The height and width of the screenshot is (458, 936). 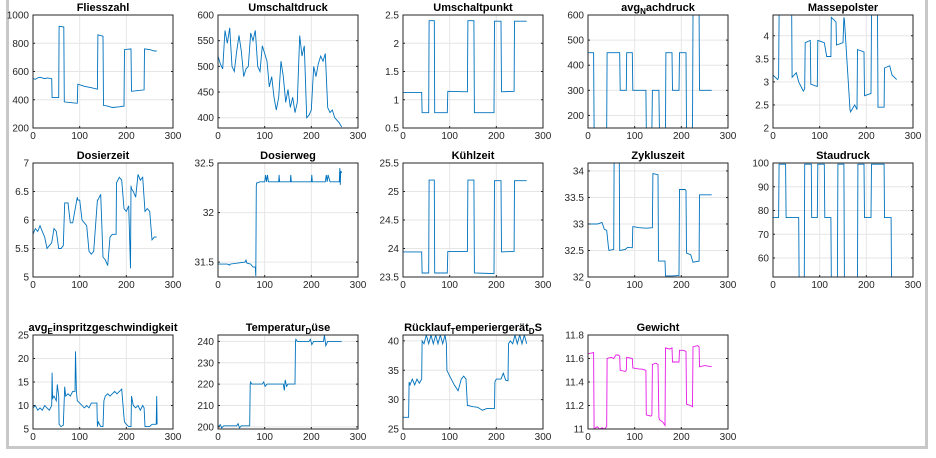 I want to click on y-tick-label: 400, so click(x=20, y=100).